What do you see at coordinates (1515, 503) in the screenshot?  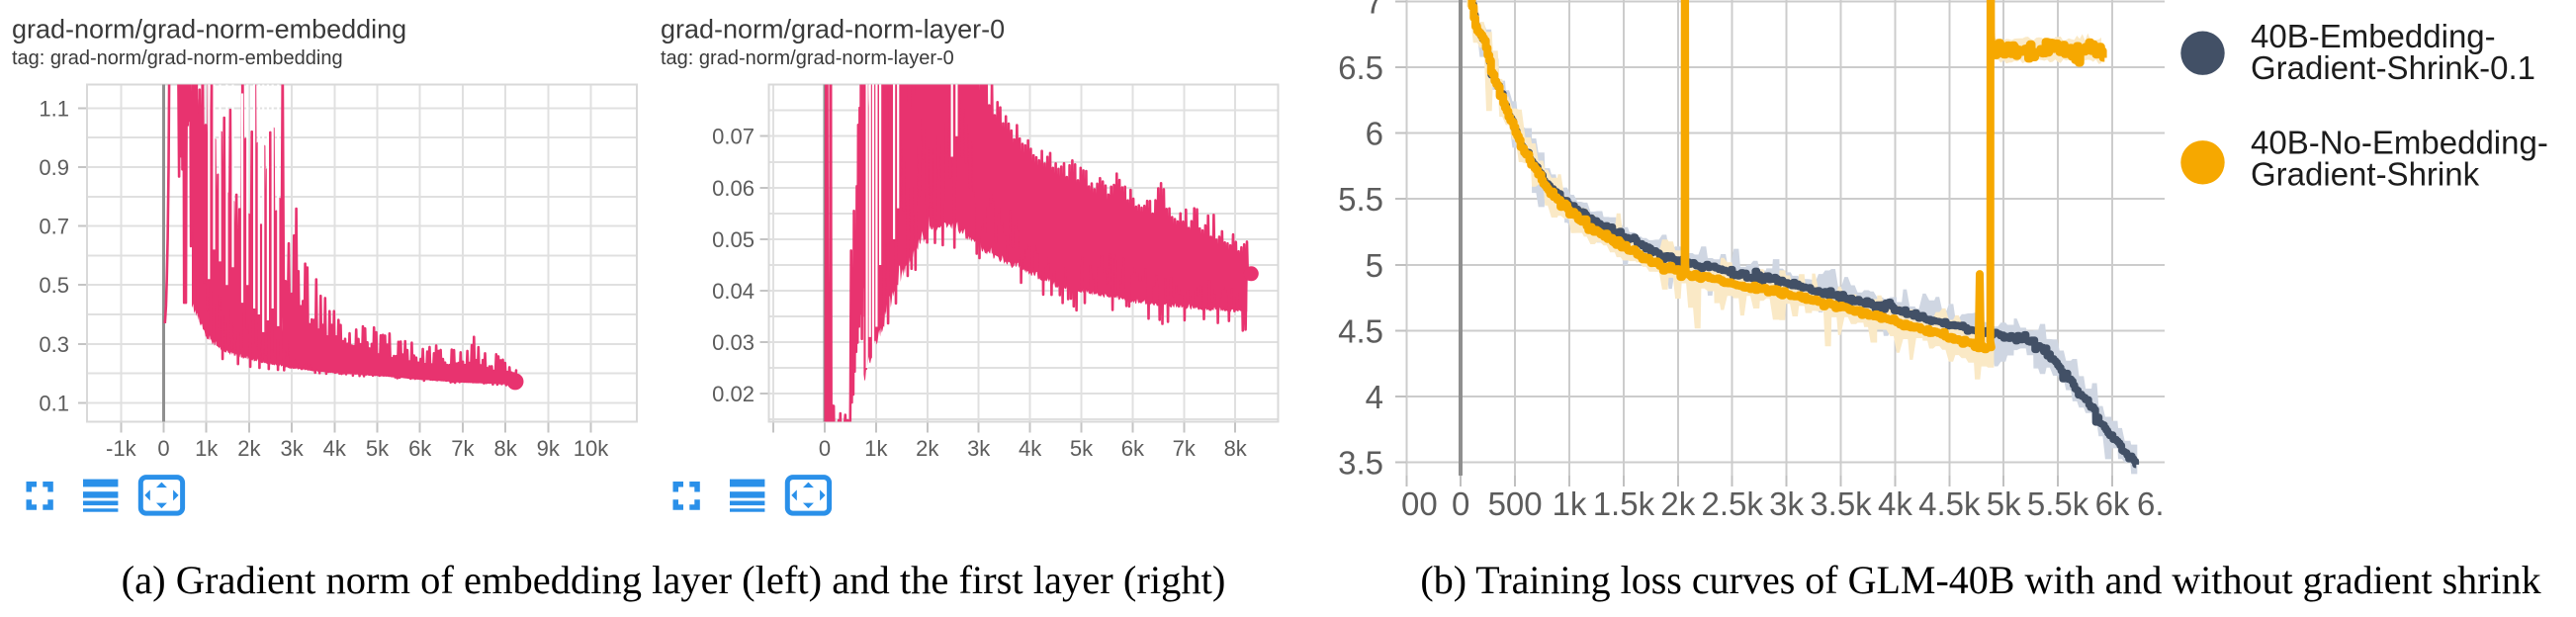 I see `svg-text: 500` at bounding box center [1515, 503].